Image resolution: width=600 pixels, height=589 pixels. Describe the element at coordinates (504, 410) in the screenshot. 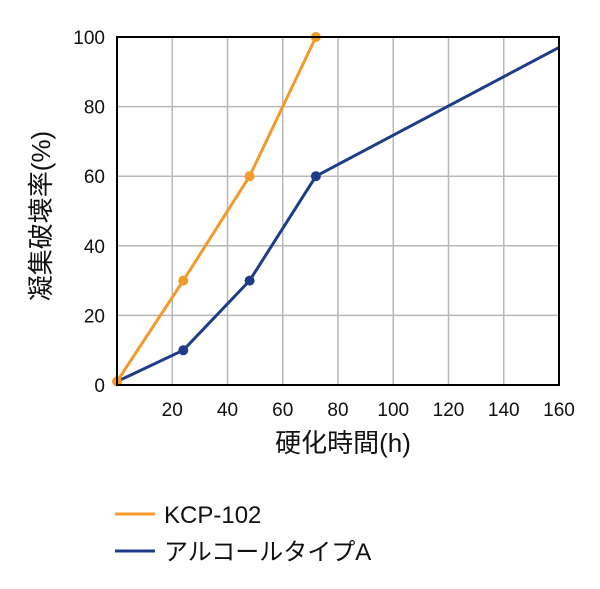

I see `x-tick-label: 140` at that location.